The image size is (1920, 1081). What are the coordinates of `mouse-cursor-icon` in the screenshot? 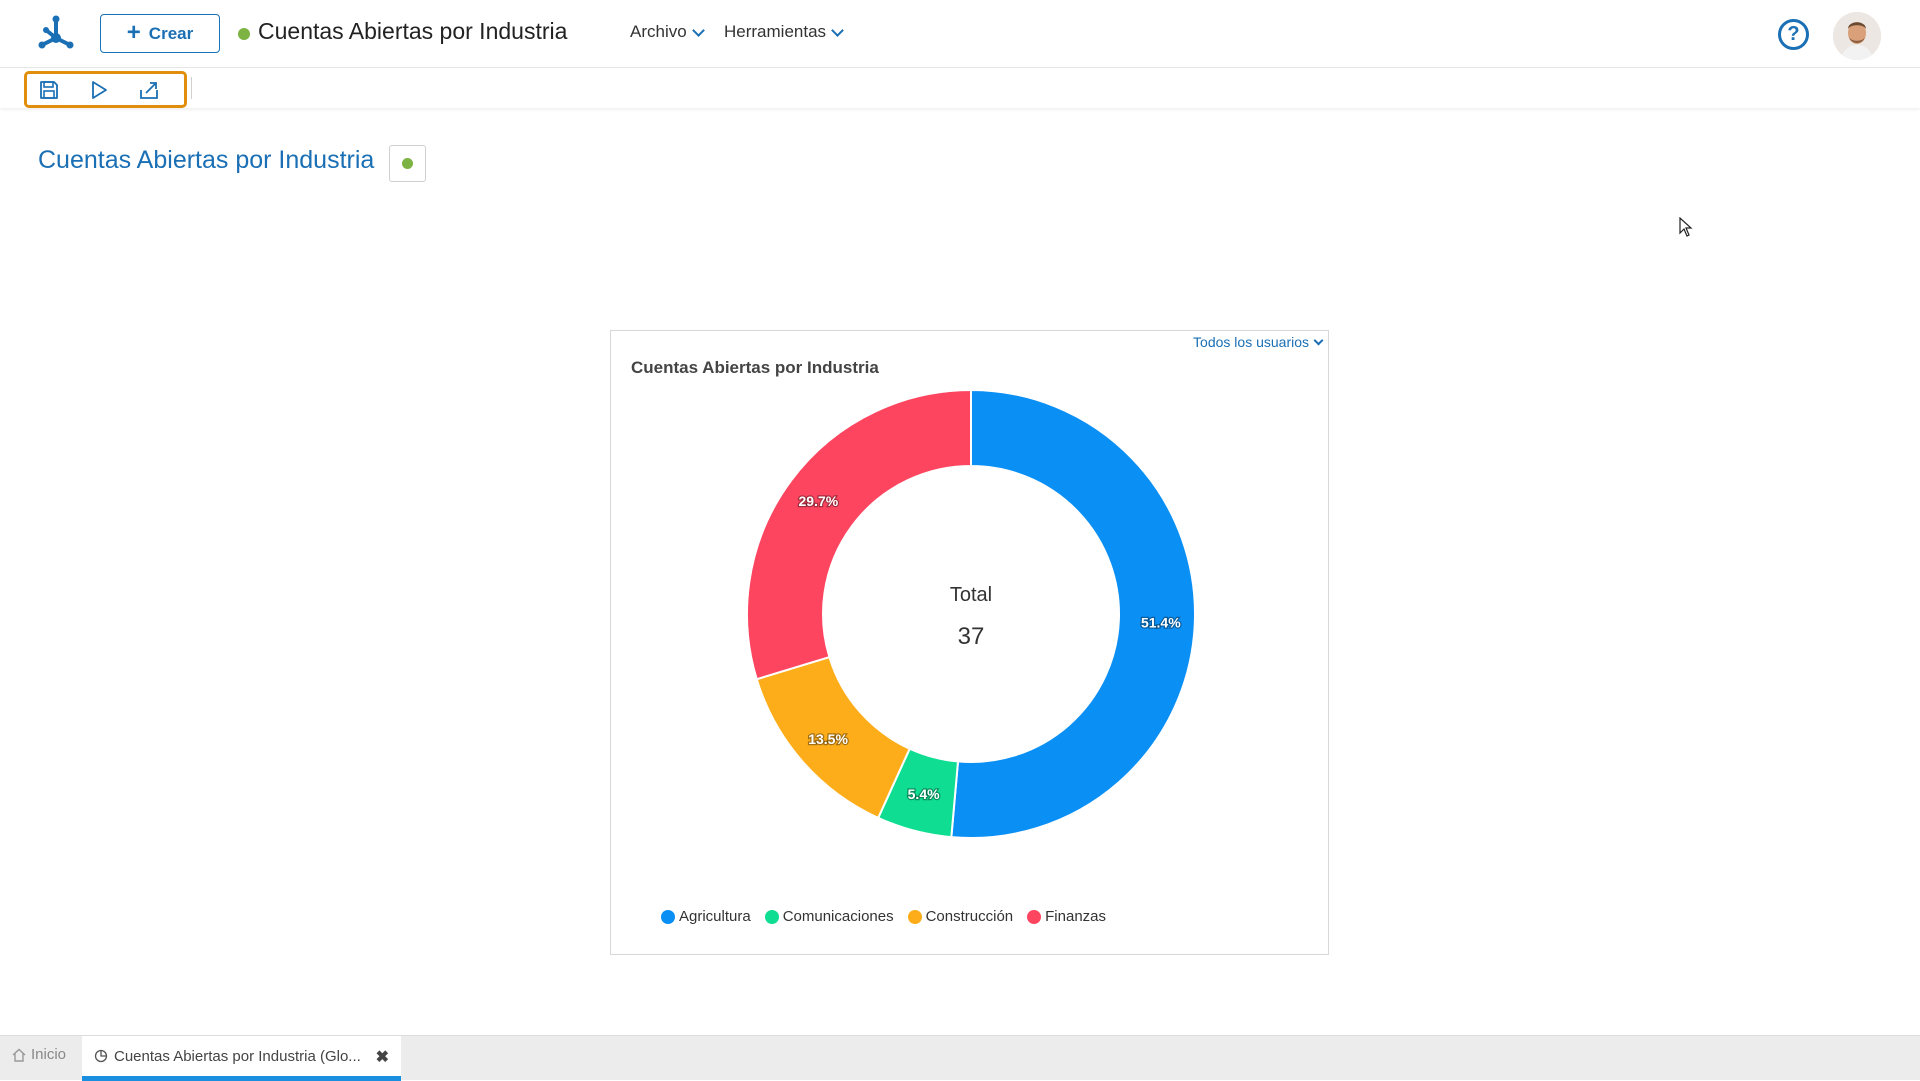 It's located at (1686, 227).